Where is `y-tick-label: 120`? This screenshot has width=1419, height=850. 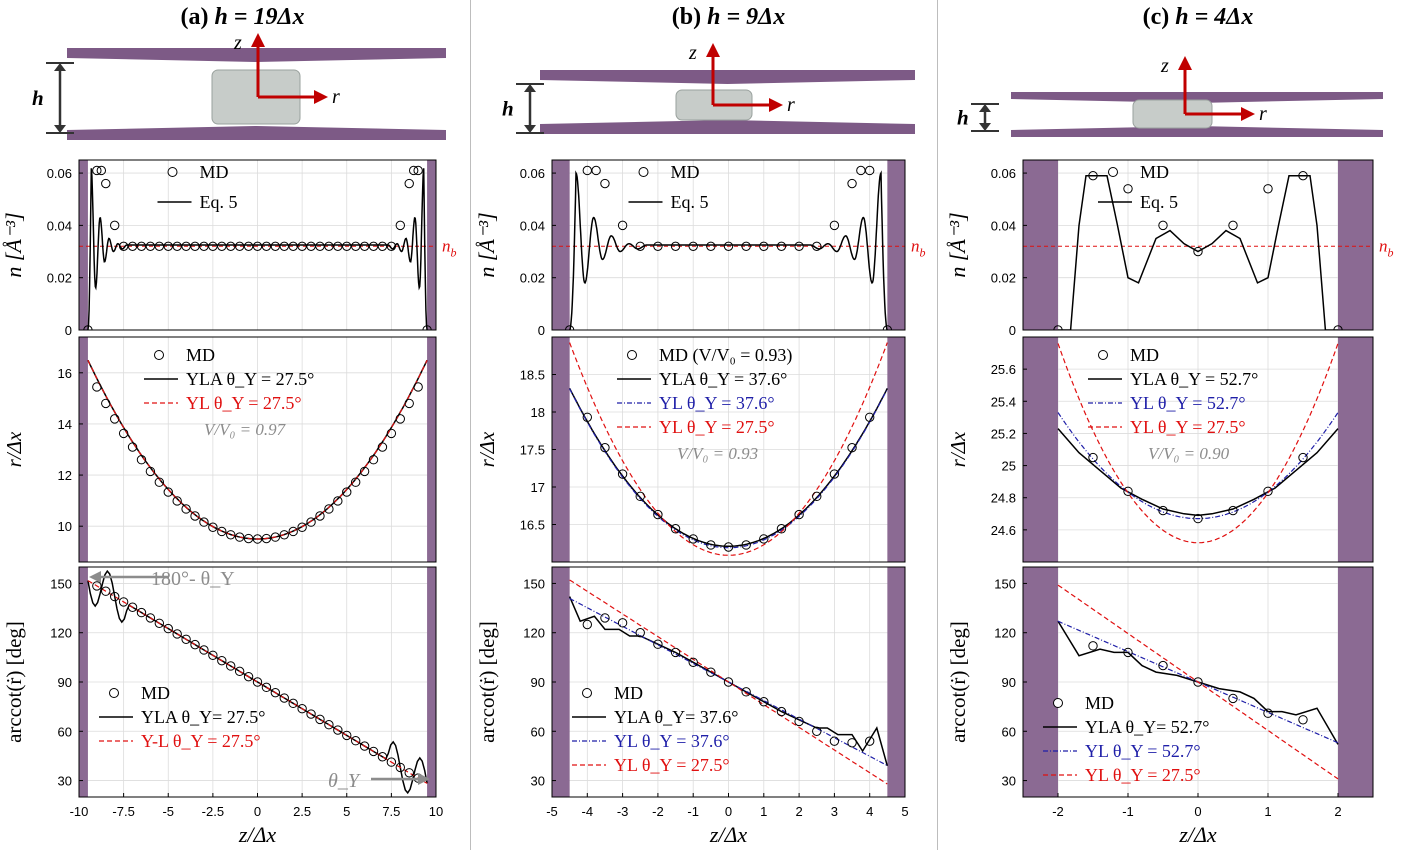 y-tick-label: 120 is located at coordinates (534, 633).